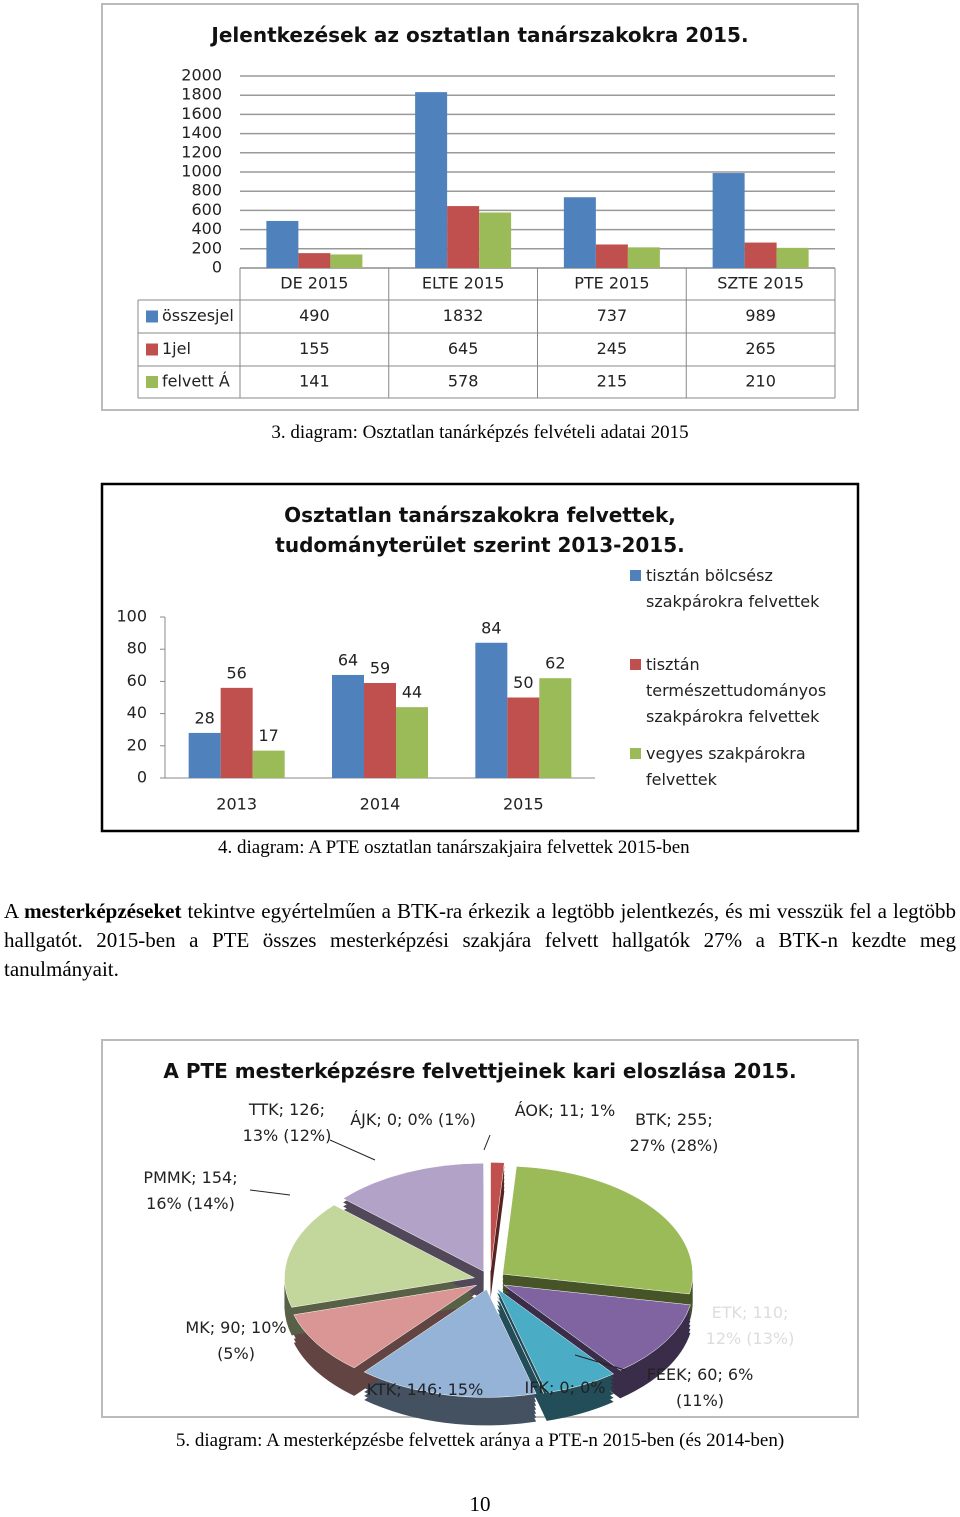 The height and width of the screenshot is (1517, 960). Describe the element at coordinates (463, 283) in the screenshot. I see `x-tick-label: ELTE 2015` at that location.